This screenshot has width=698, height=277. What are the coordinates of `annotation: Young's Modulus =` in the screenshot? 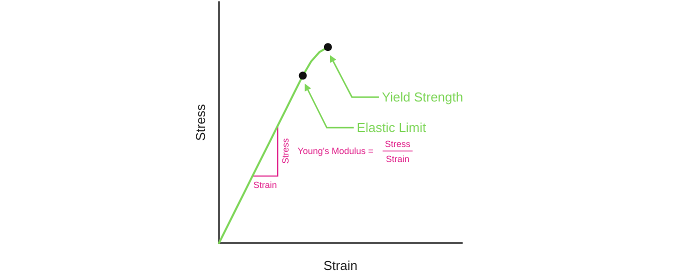 It's located at (336, 151).